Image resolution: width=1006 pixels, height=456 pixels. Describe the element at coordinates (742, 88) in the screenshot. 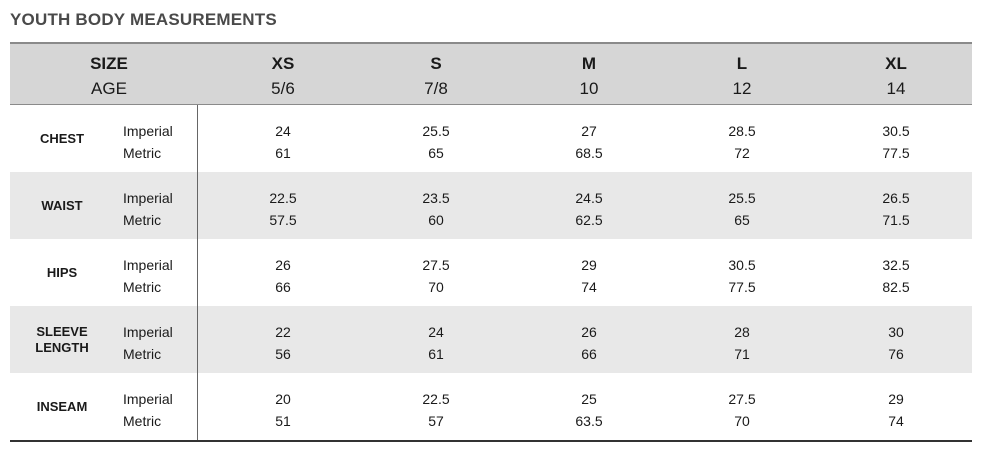

I see `age-value: 12` at that location.